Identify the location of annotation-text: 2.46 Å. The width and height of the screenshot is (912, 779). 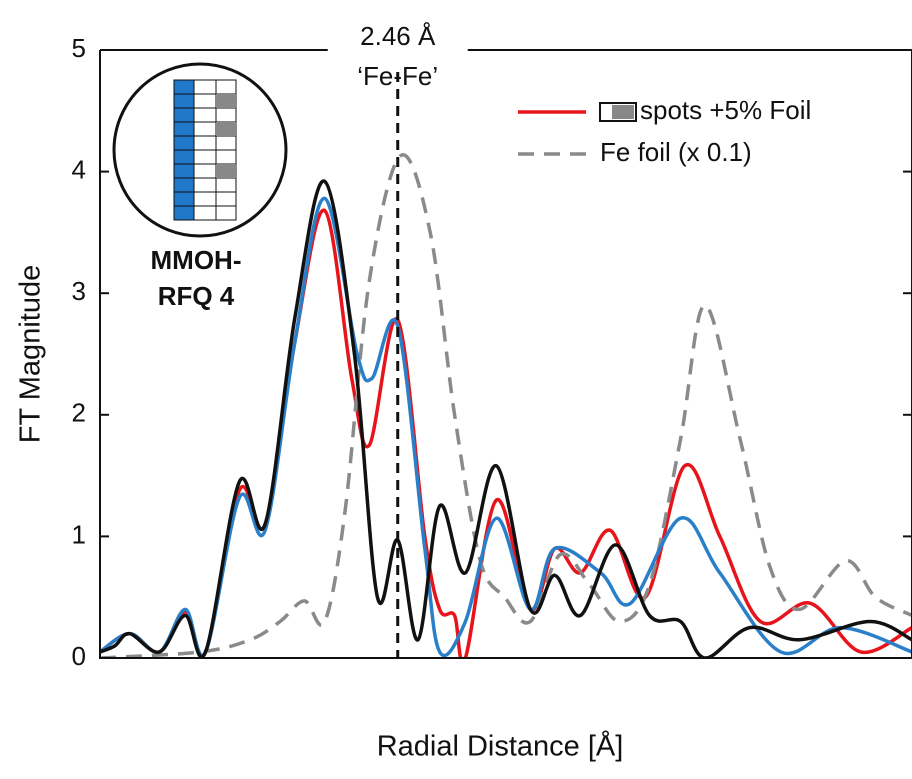
(398, 36).